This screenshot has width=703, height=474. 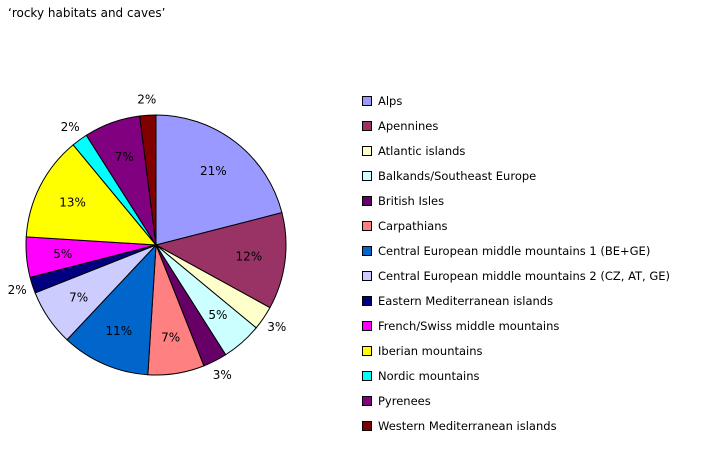 I want to click on data-label-iberian-mountains: 13%, so click(x=72, y=203).